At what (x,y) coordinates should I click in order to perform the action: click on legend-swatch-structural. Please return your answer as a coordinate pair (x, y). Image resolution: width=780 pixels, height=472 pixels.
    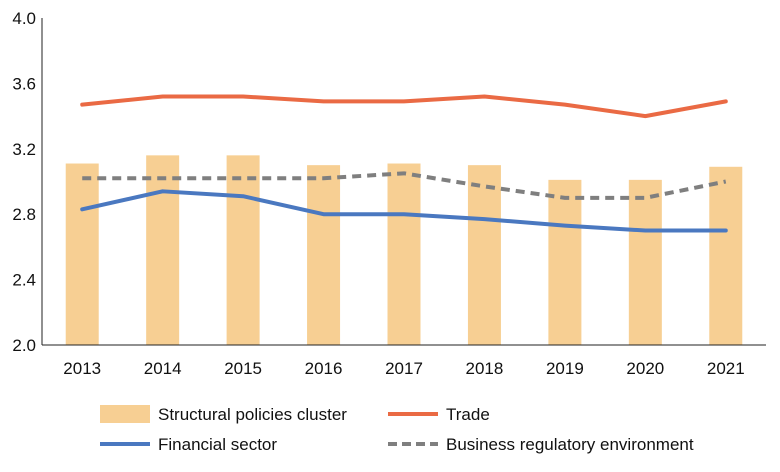
    Looking at the image, I should click on (125, 414).